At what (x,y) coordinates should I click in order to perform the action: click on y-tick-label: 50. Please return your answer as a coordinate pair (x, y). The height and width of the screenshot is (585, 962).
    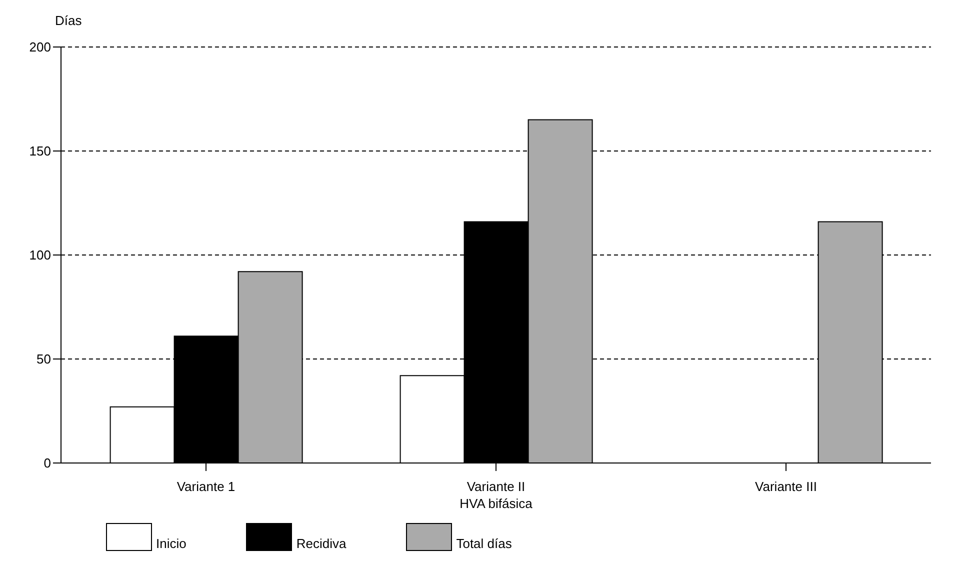
    Looking at the image, I should click on (43, 359).